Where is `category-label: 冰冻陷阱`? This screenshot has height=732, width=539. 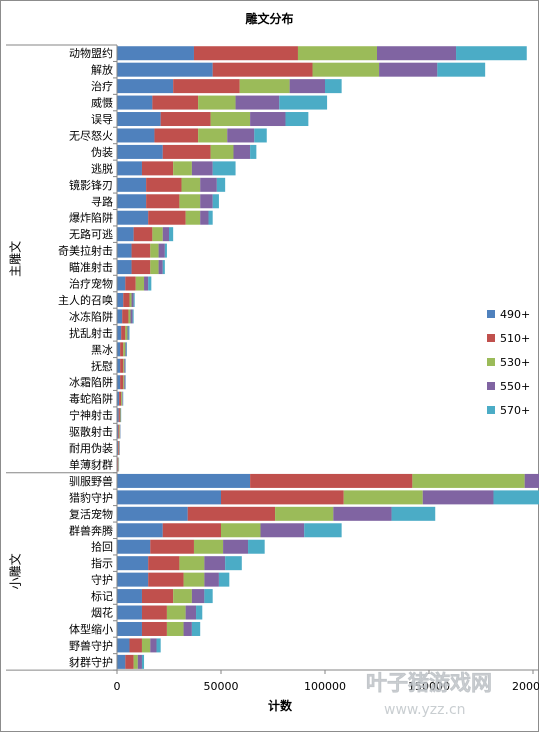
category-label: 冰冻陷阱 is located at coordinates (91, 316).